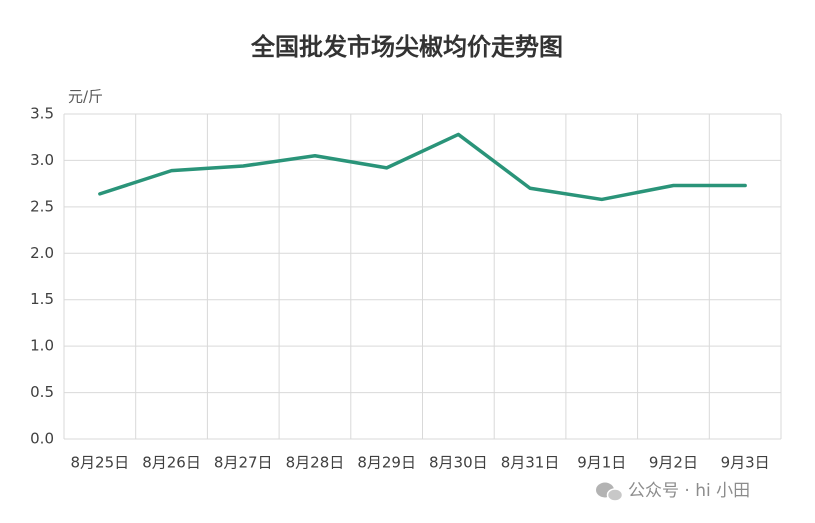 The height and width of the screenshot is (523, 815). I want to click on watermark: 公众号 · hi 小田, so click(689, 491).